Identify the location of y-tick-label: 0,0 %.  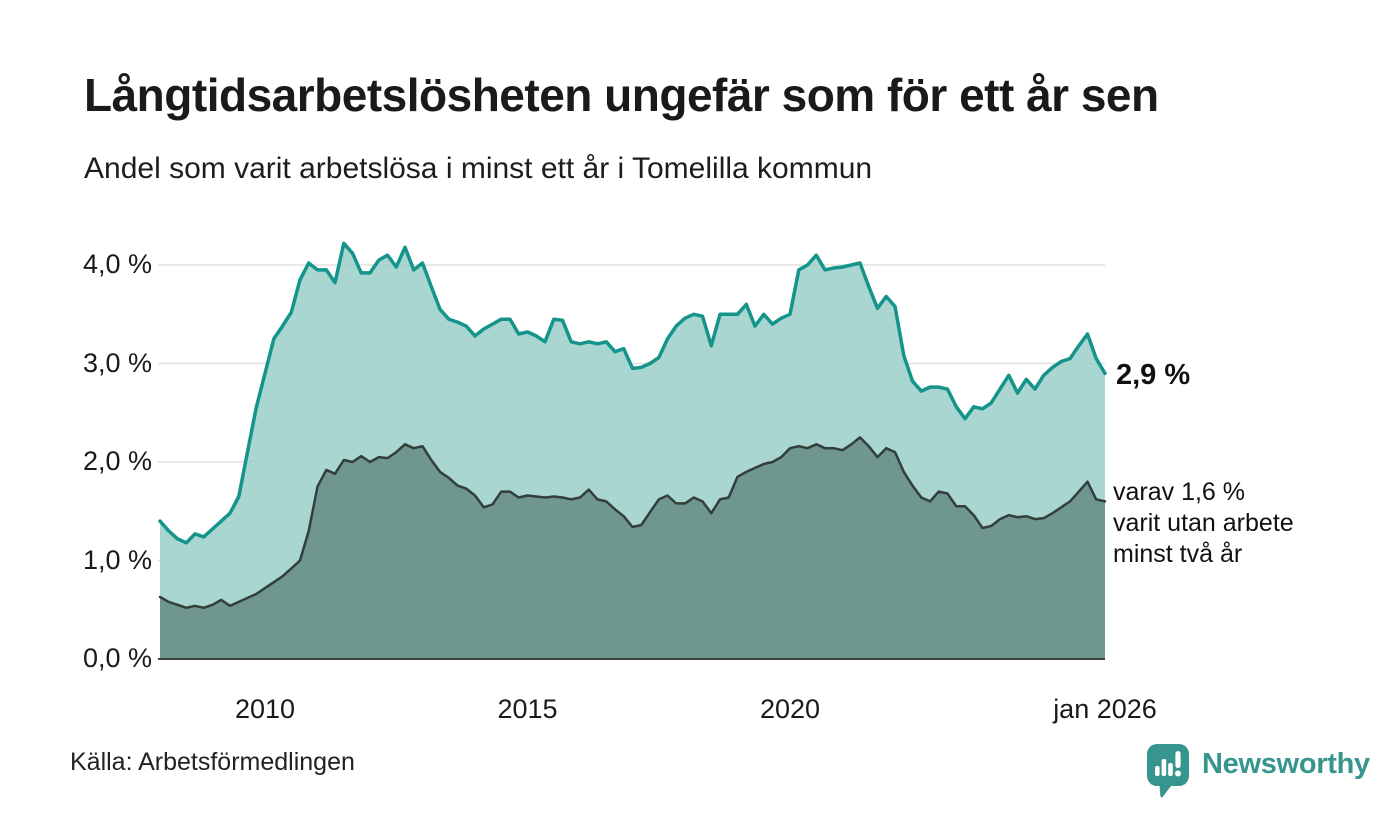
(117, 658).